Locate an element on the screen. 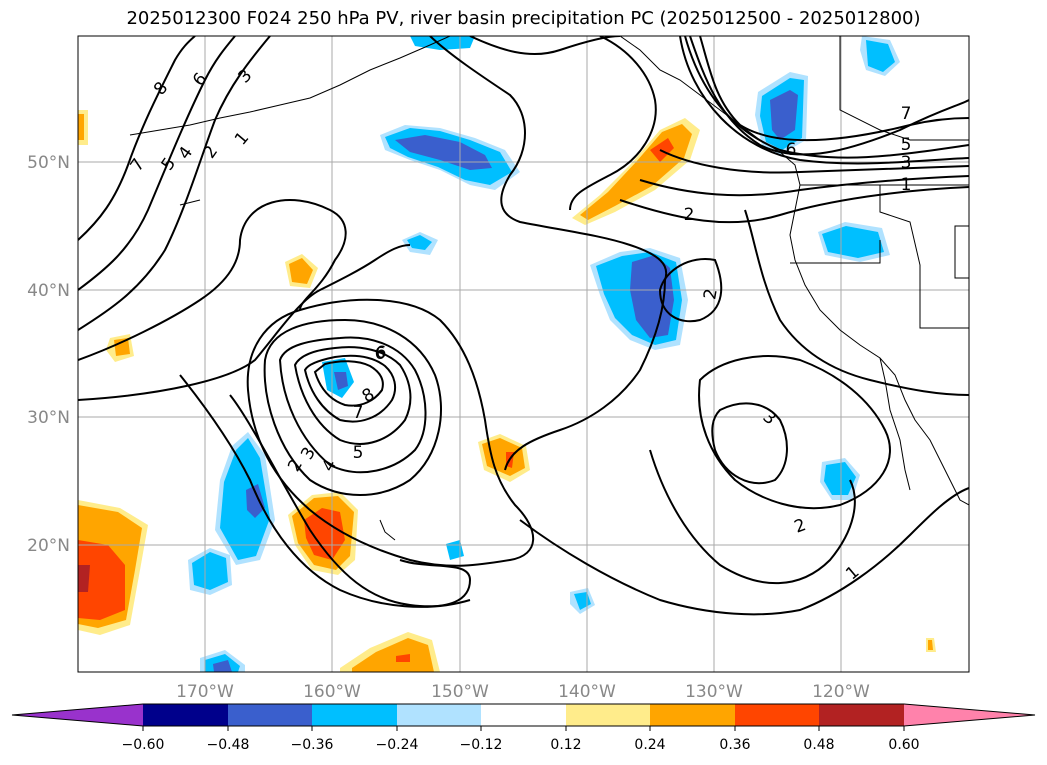  lon-label: 120°W is located at coordinates (841, 692).